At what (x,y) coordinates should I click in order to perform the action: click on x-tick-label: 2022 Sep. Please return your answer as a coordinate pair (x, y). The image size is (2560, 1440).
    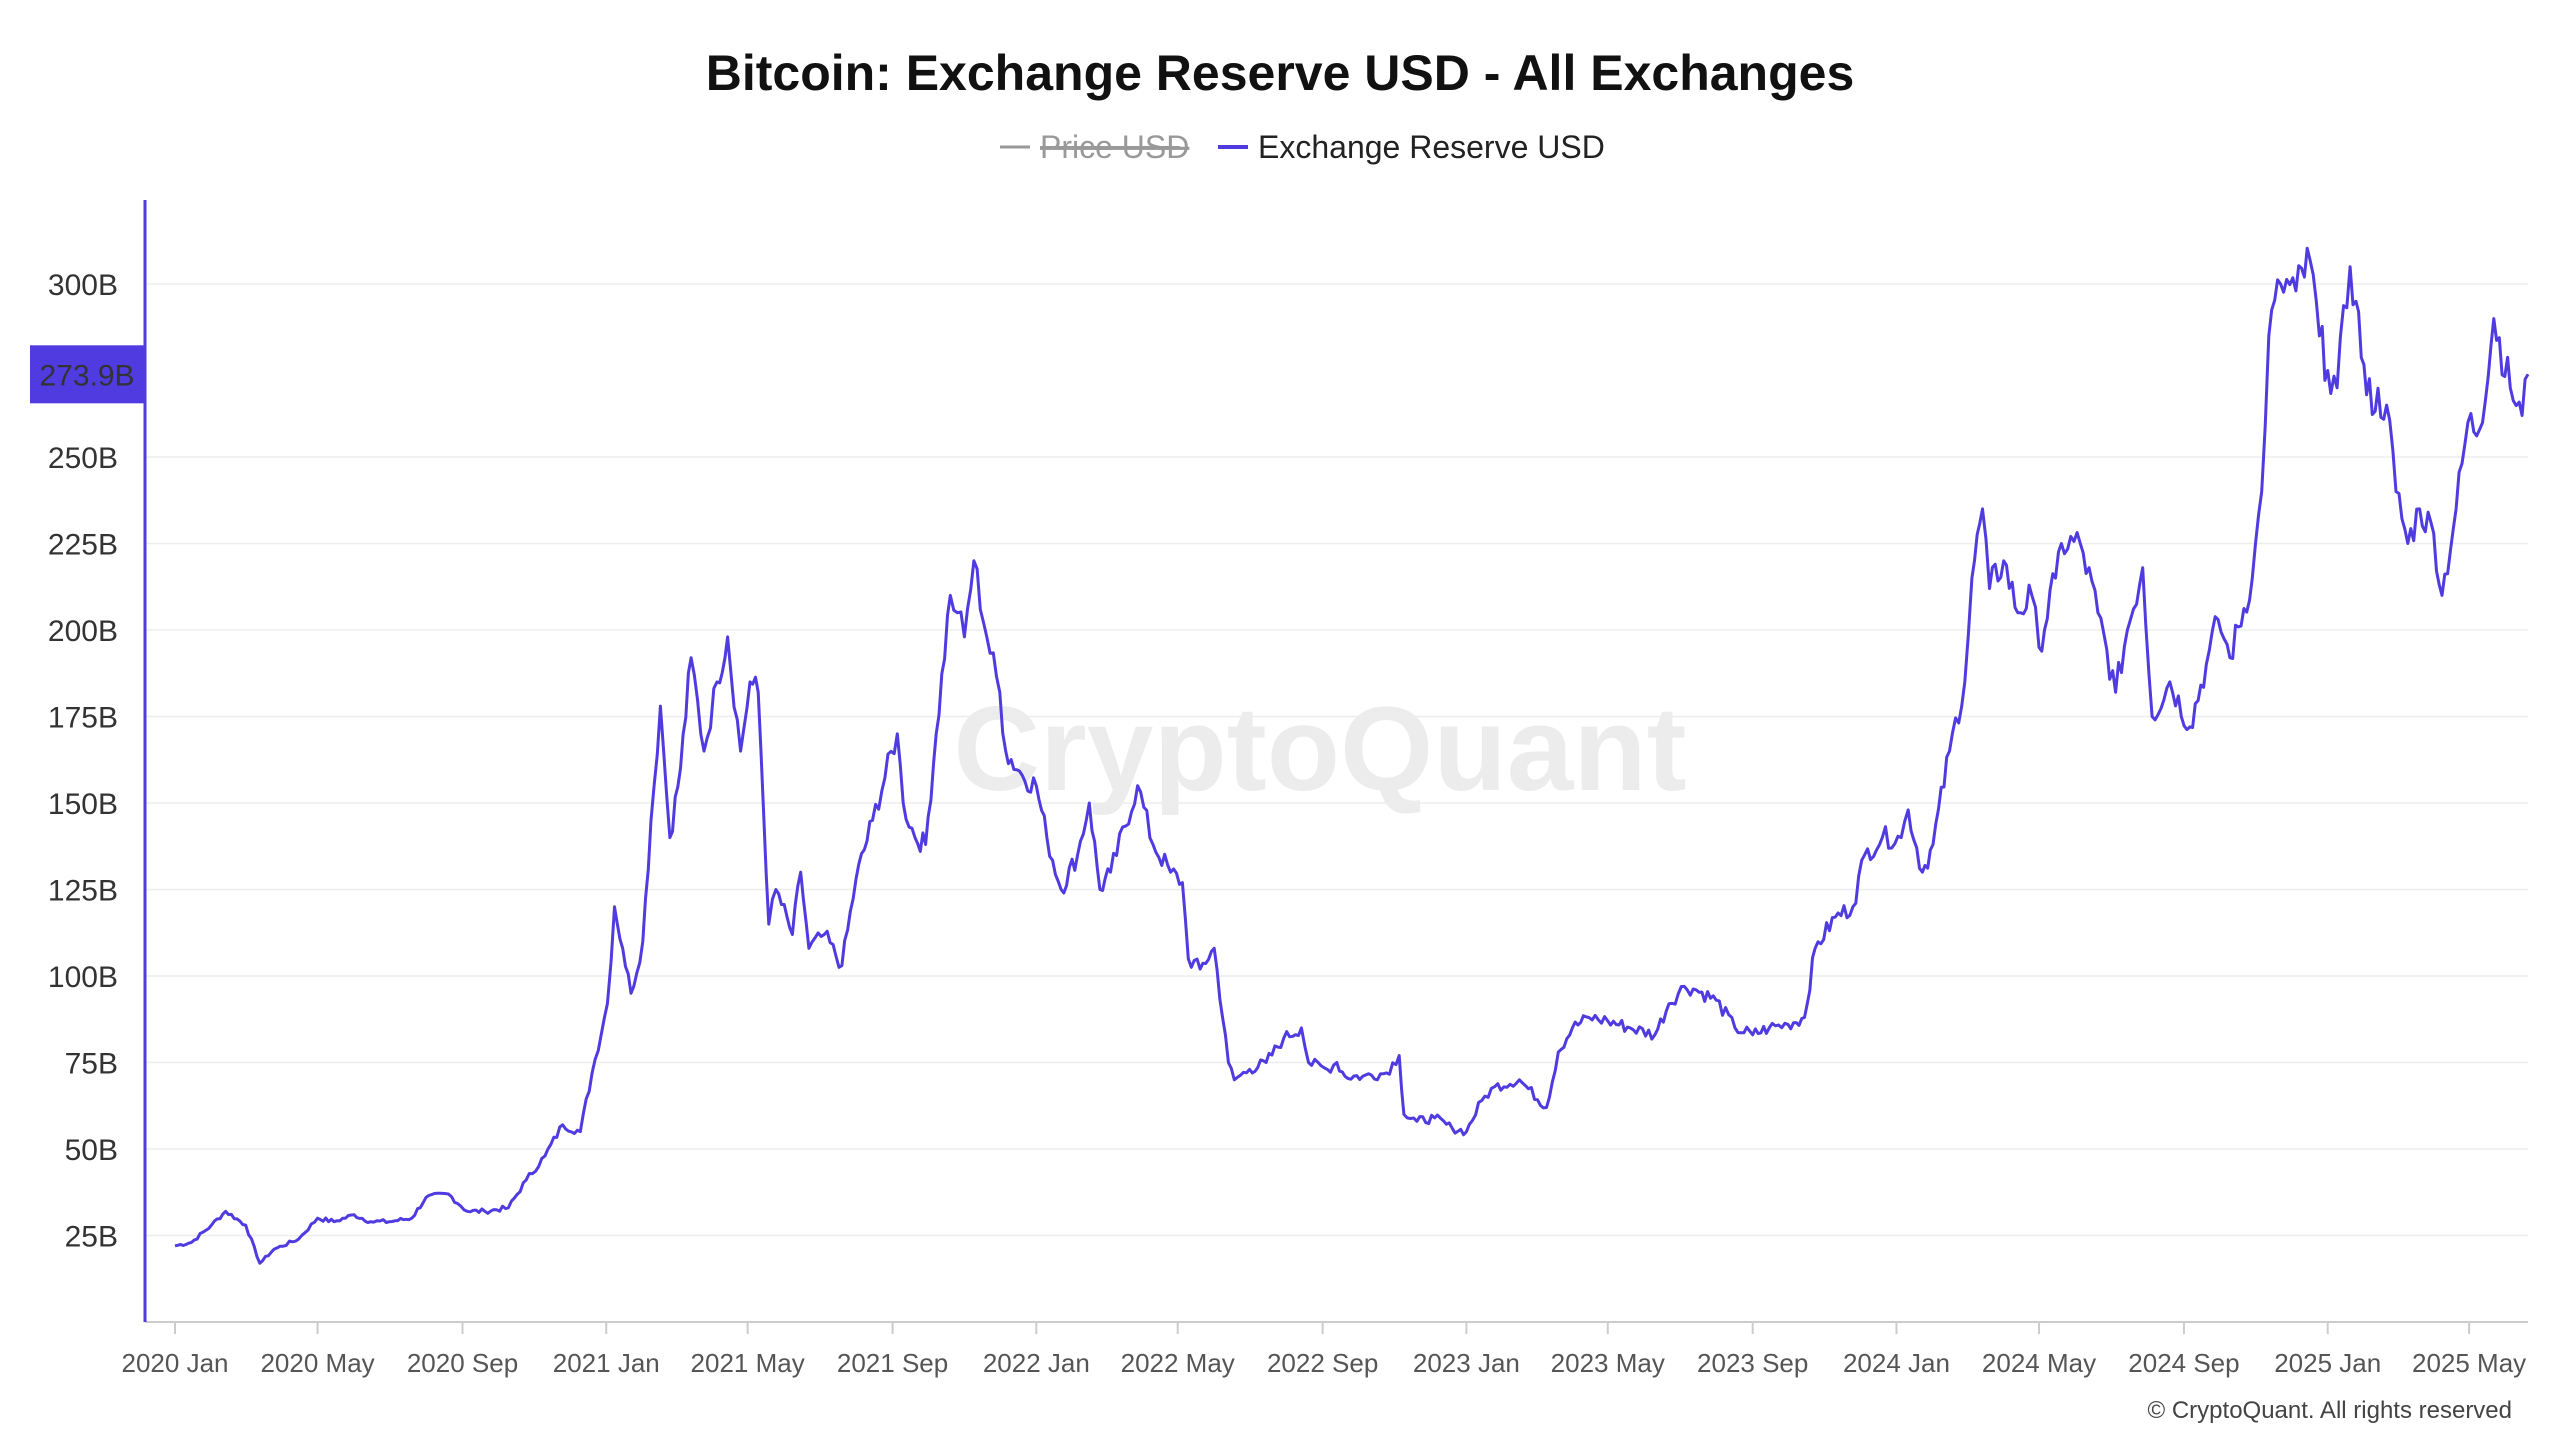
    Looking at the image, I should click on (1322, 1363).